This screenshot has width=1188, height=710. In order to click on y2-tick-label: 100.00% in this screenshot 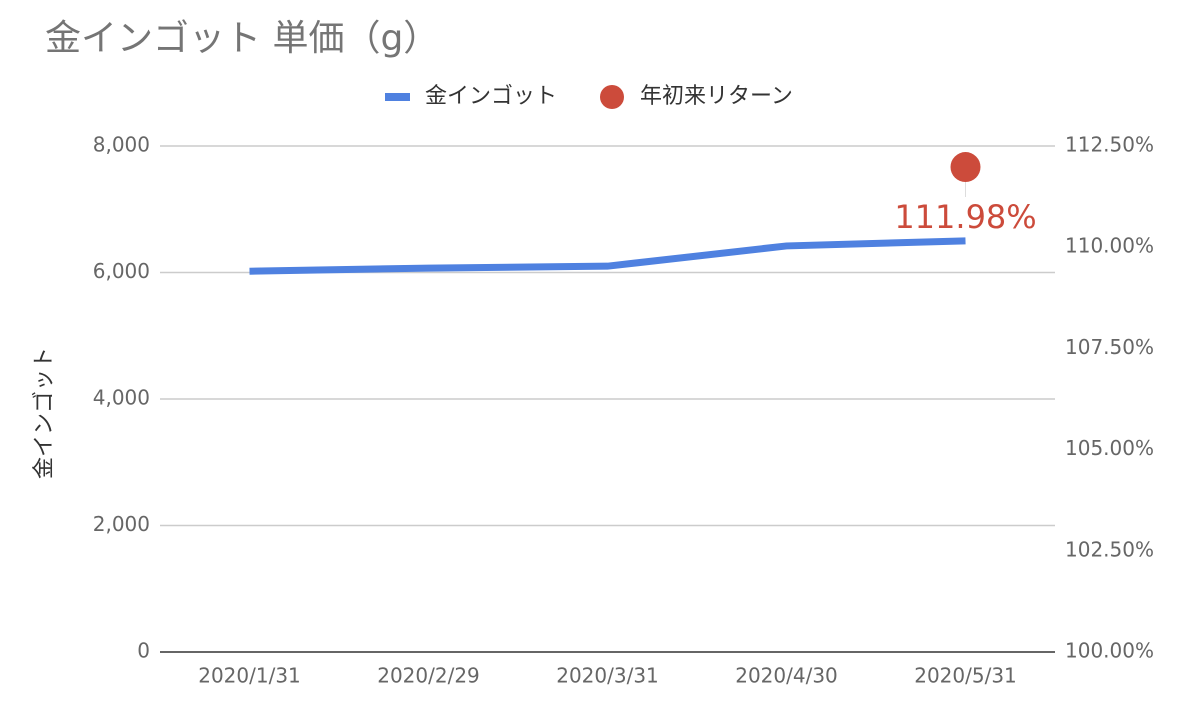, I will do `click(1109, 651)`.